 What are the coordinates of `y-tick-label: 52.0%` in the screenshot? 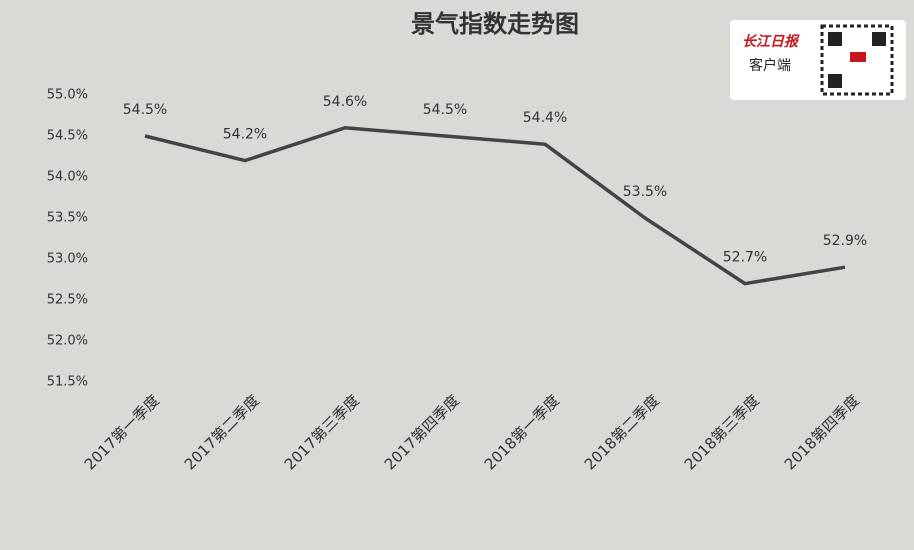 It's located at (67, 341).